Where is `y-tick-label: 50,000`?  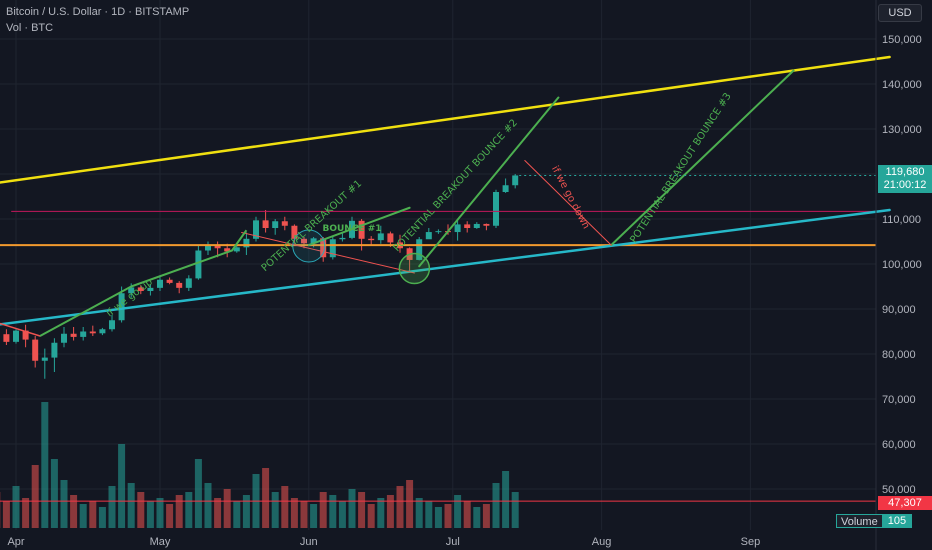 y-tick-label: 50,000 is located at coordinates (899, 490).